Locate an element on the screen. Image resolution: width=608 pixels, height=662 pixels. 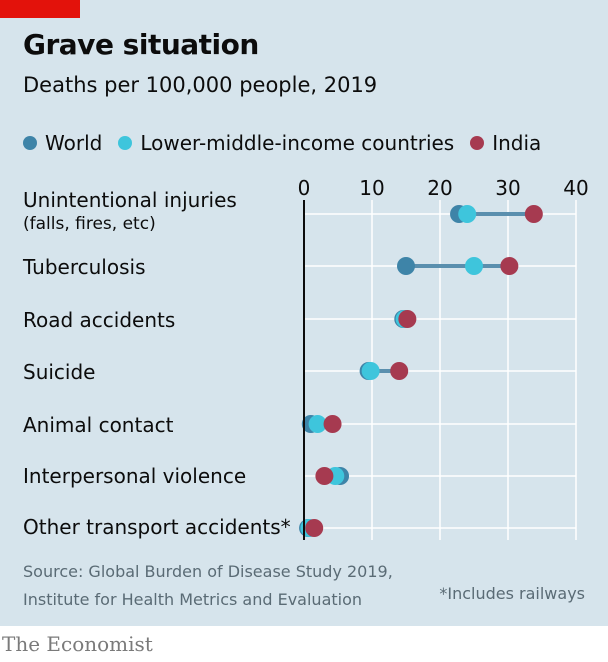
legend-label-india: India is located at coordinates (517, 143).